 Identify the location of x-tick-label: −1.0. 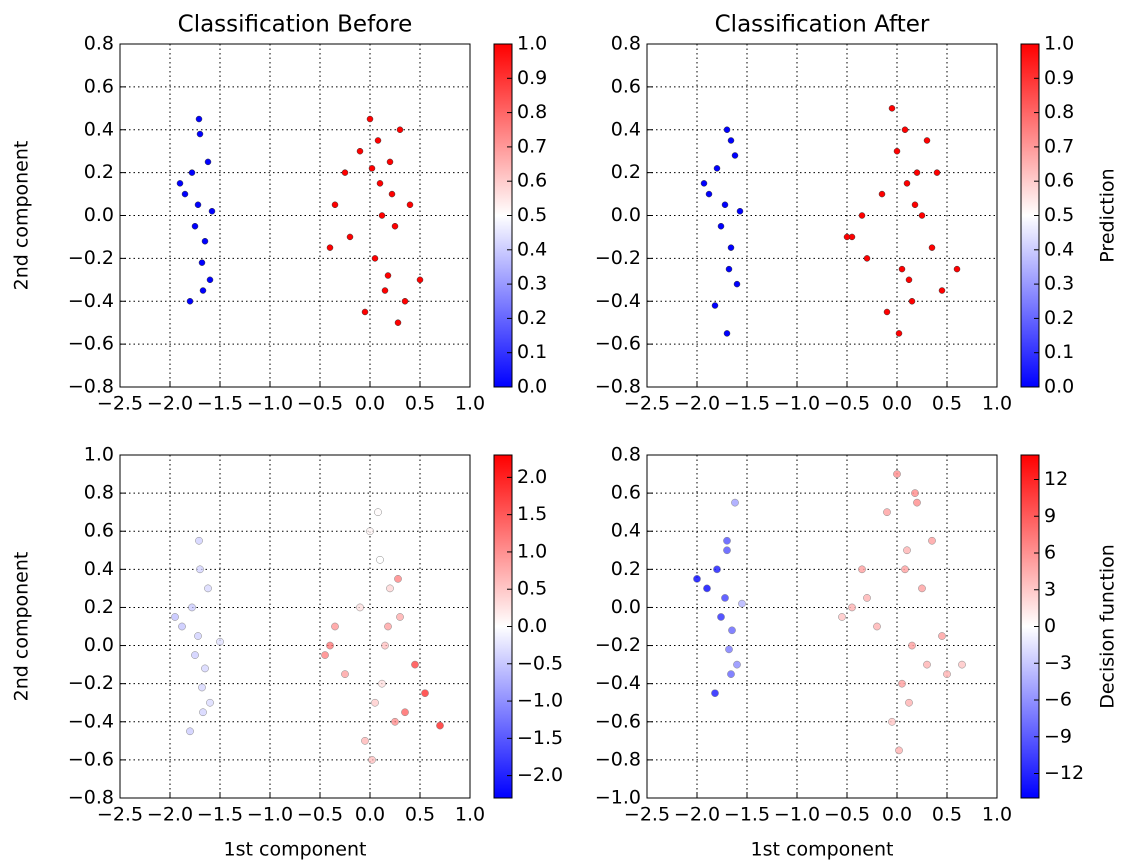
(797, 404).